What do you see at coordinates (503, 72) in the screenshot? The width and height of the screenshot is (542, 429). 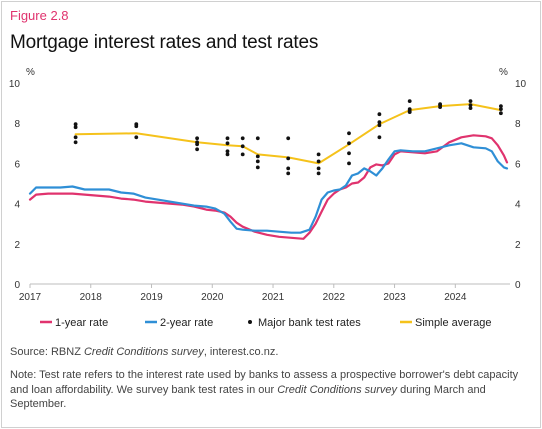 I see `y-unit-right: %` at bounding box center [503, 72].